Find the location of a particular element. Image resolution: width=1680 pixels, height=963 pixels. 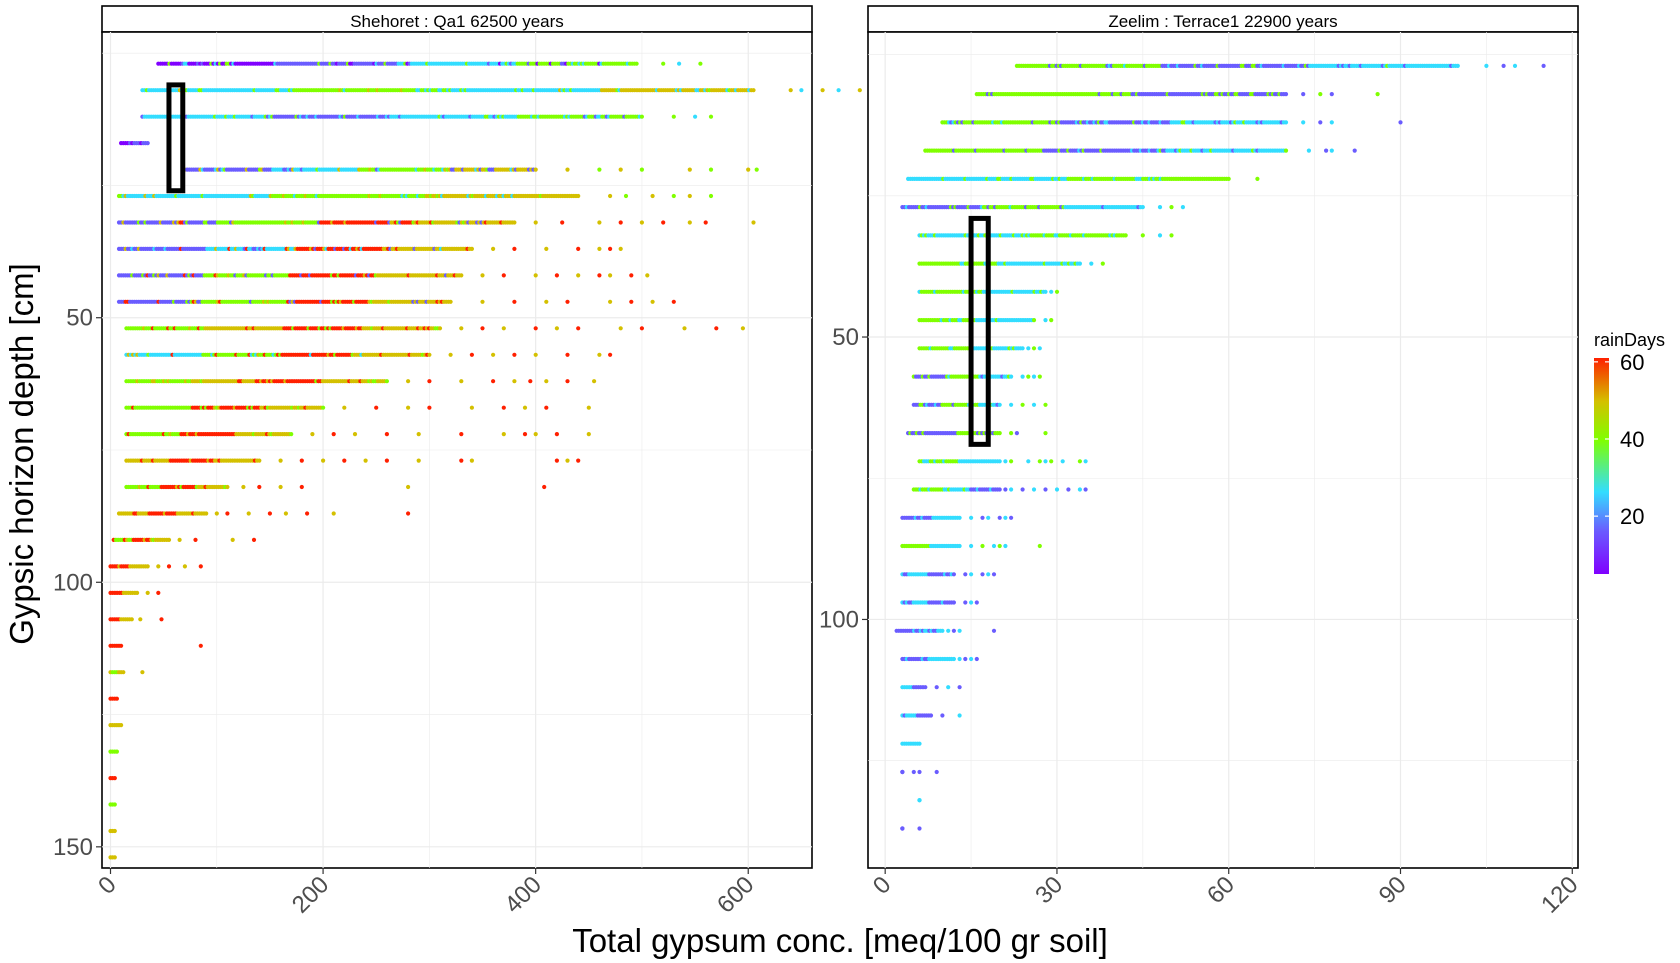

panel-1-highlight-box is located at coordinates (176, 138).